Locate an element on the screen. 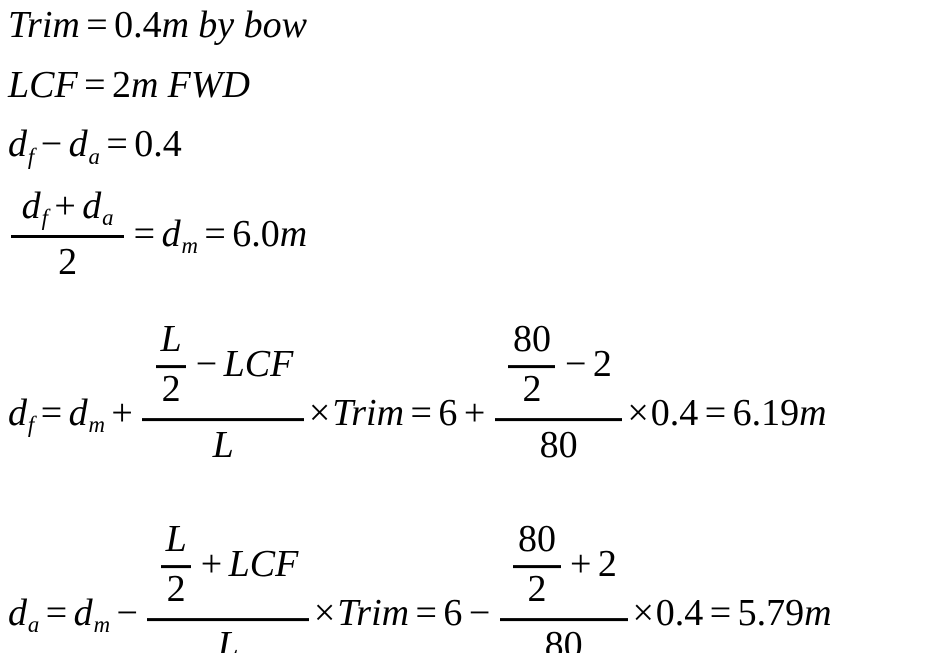  numerator: L 2 − LCF is located at coordinates (223, 368).